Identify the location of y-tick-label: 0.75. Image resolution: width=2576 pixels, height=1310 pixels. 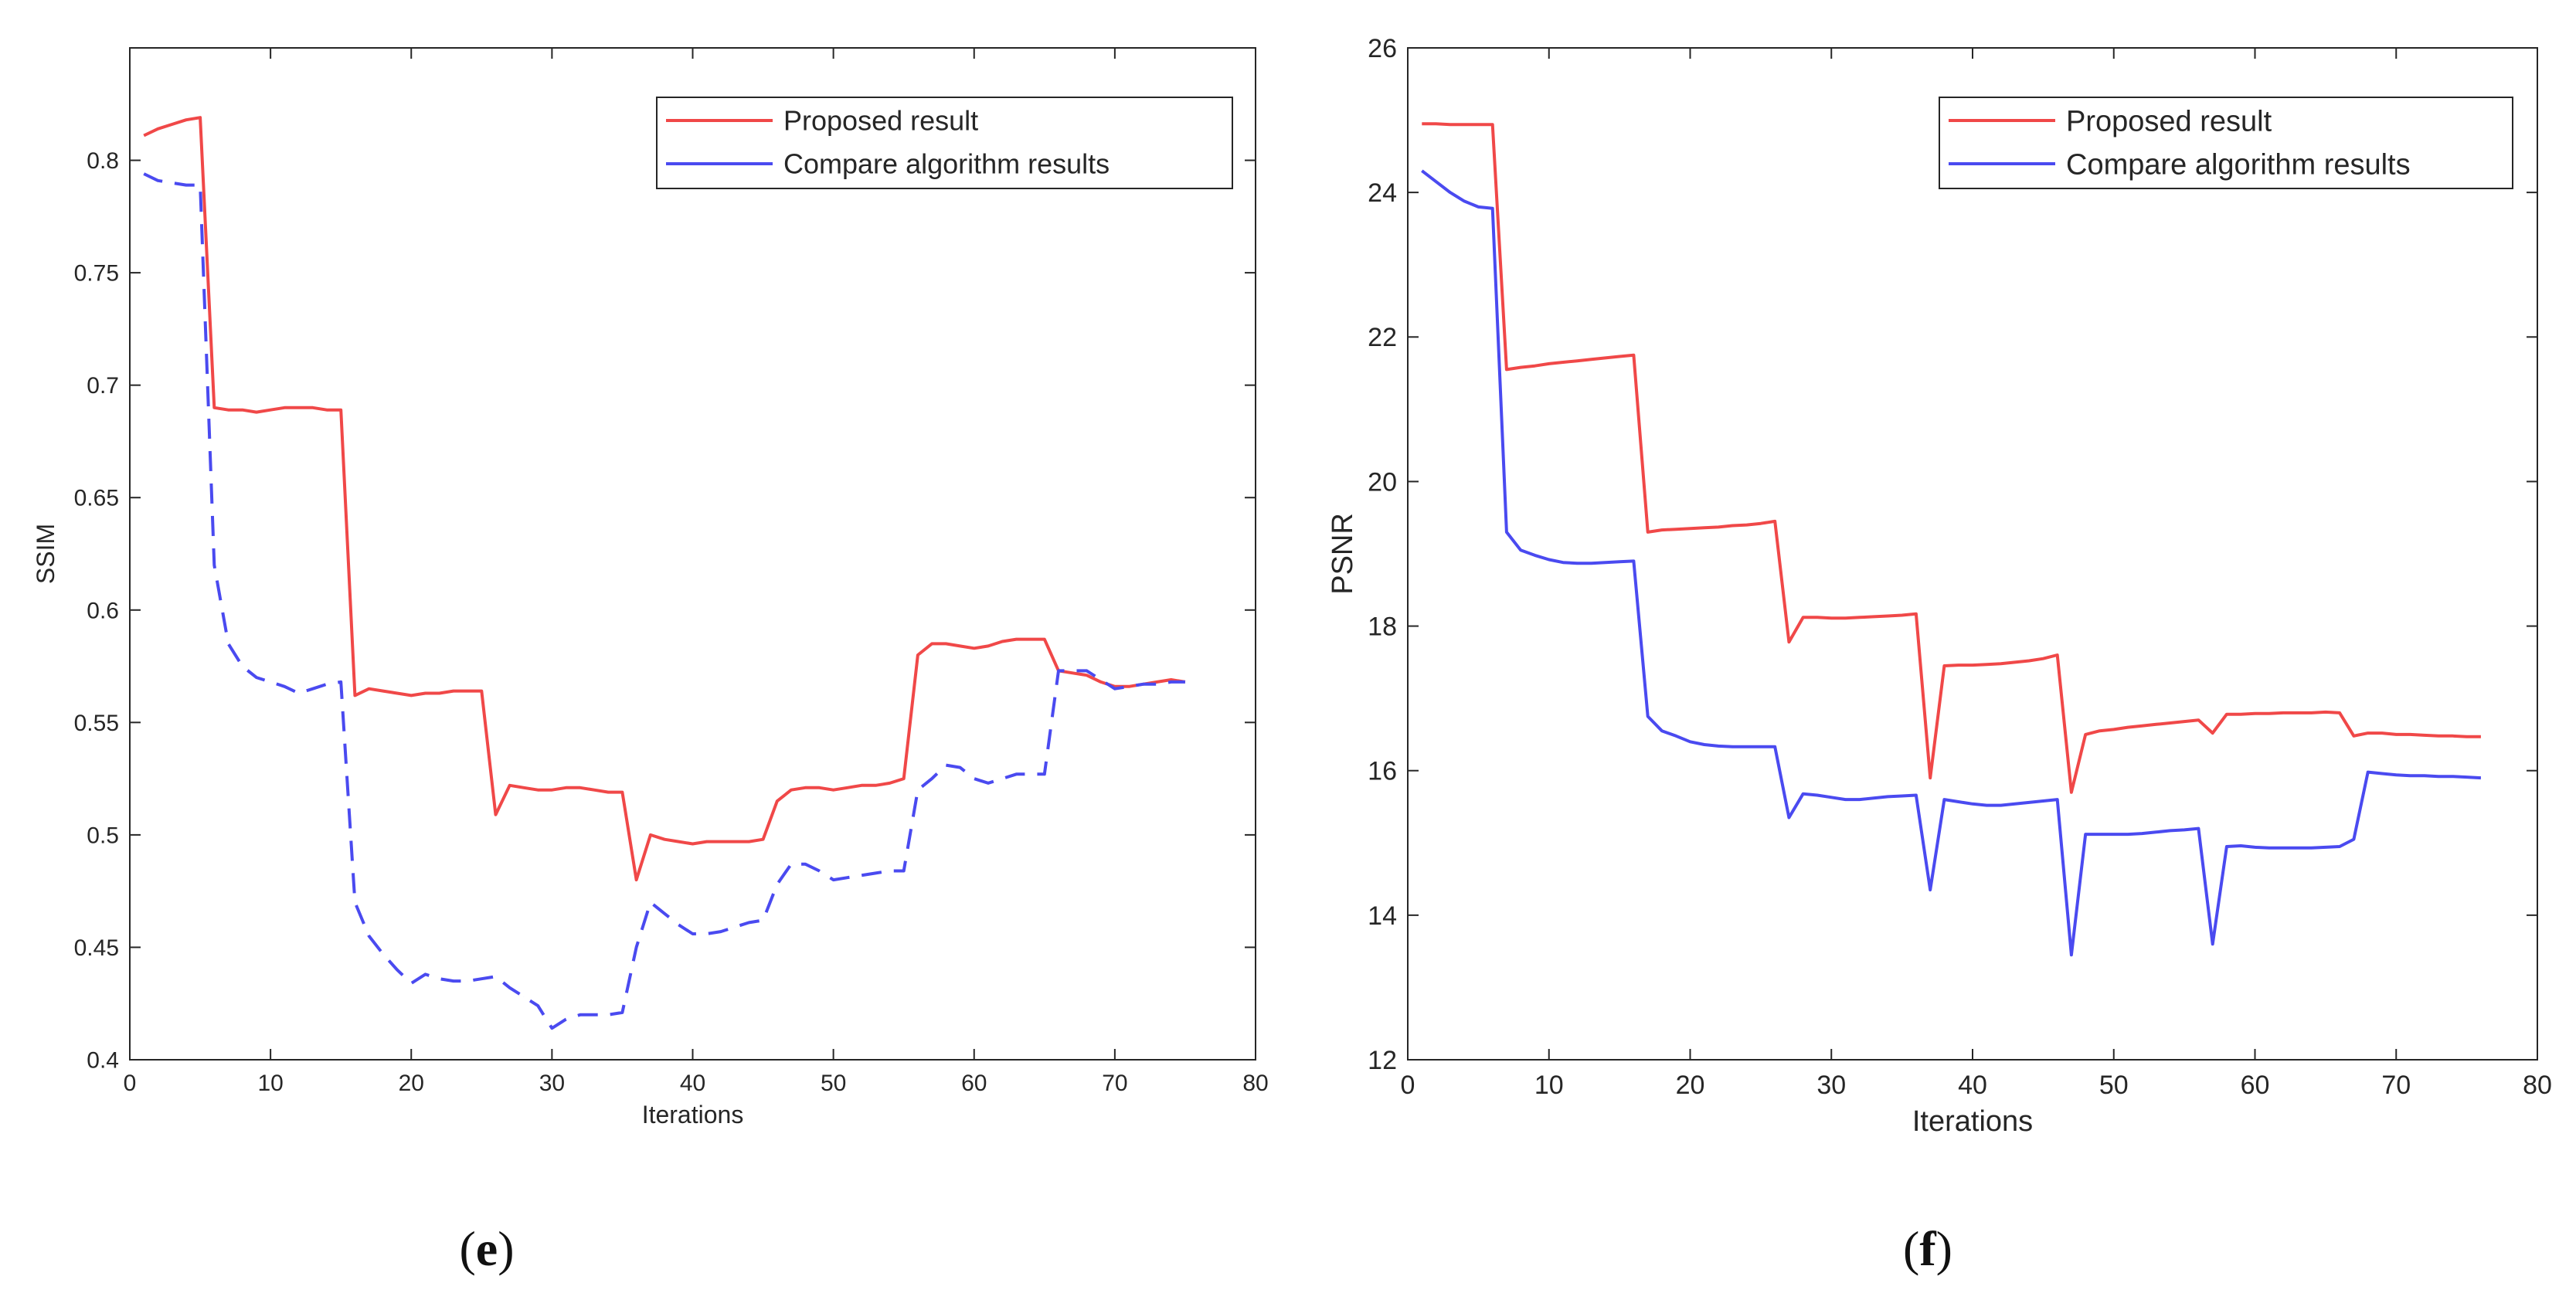
(96, 274).